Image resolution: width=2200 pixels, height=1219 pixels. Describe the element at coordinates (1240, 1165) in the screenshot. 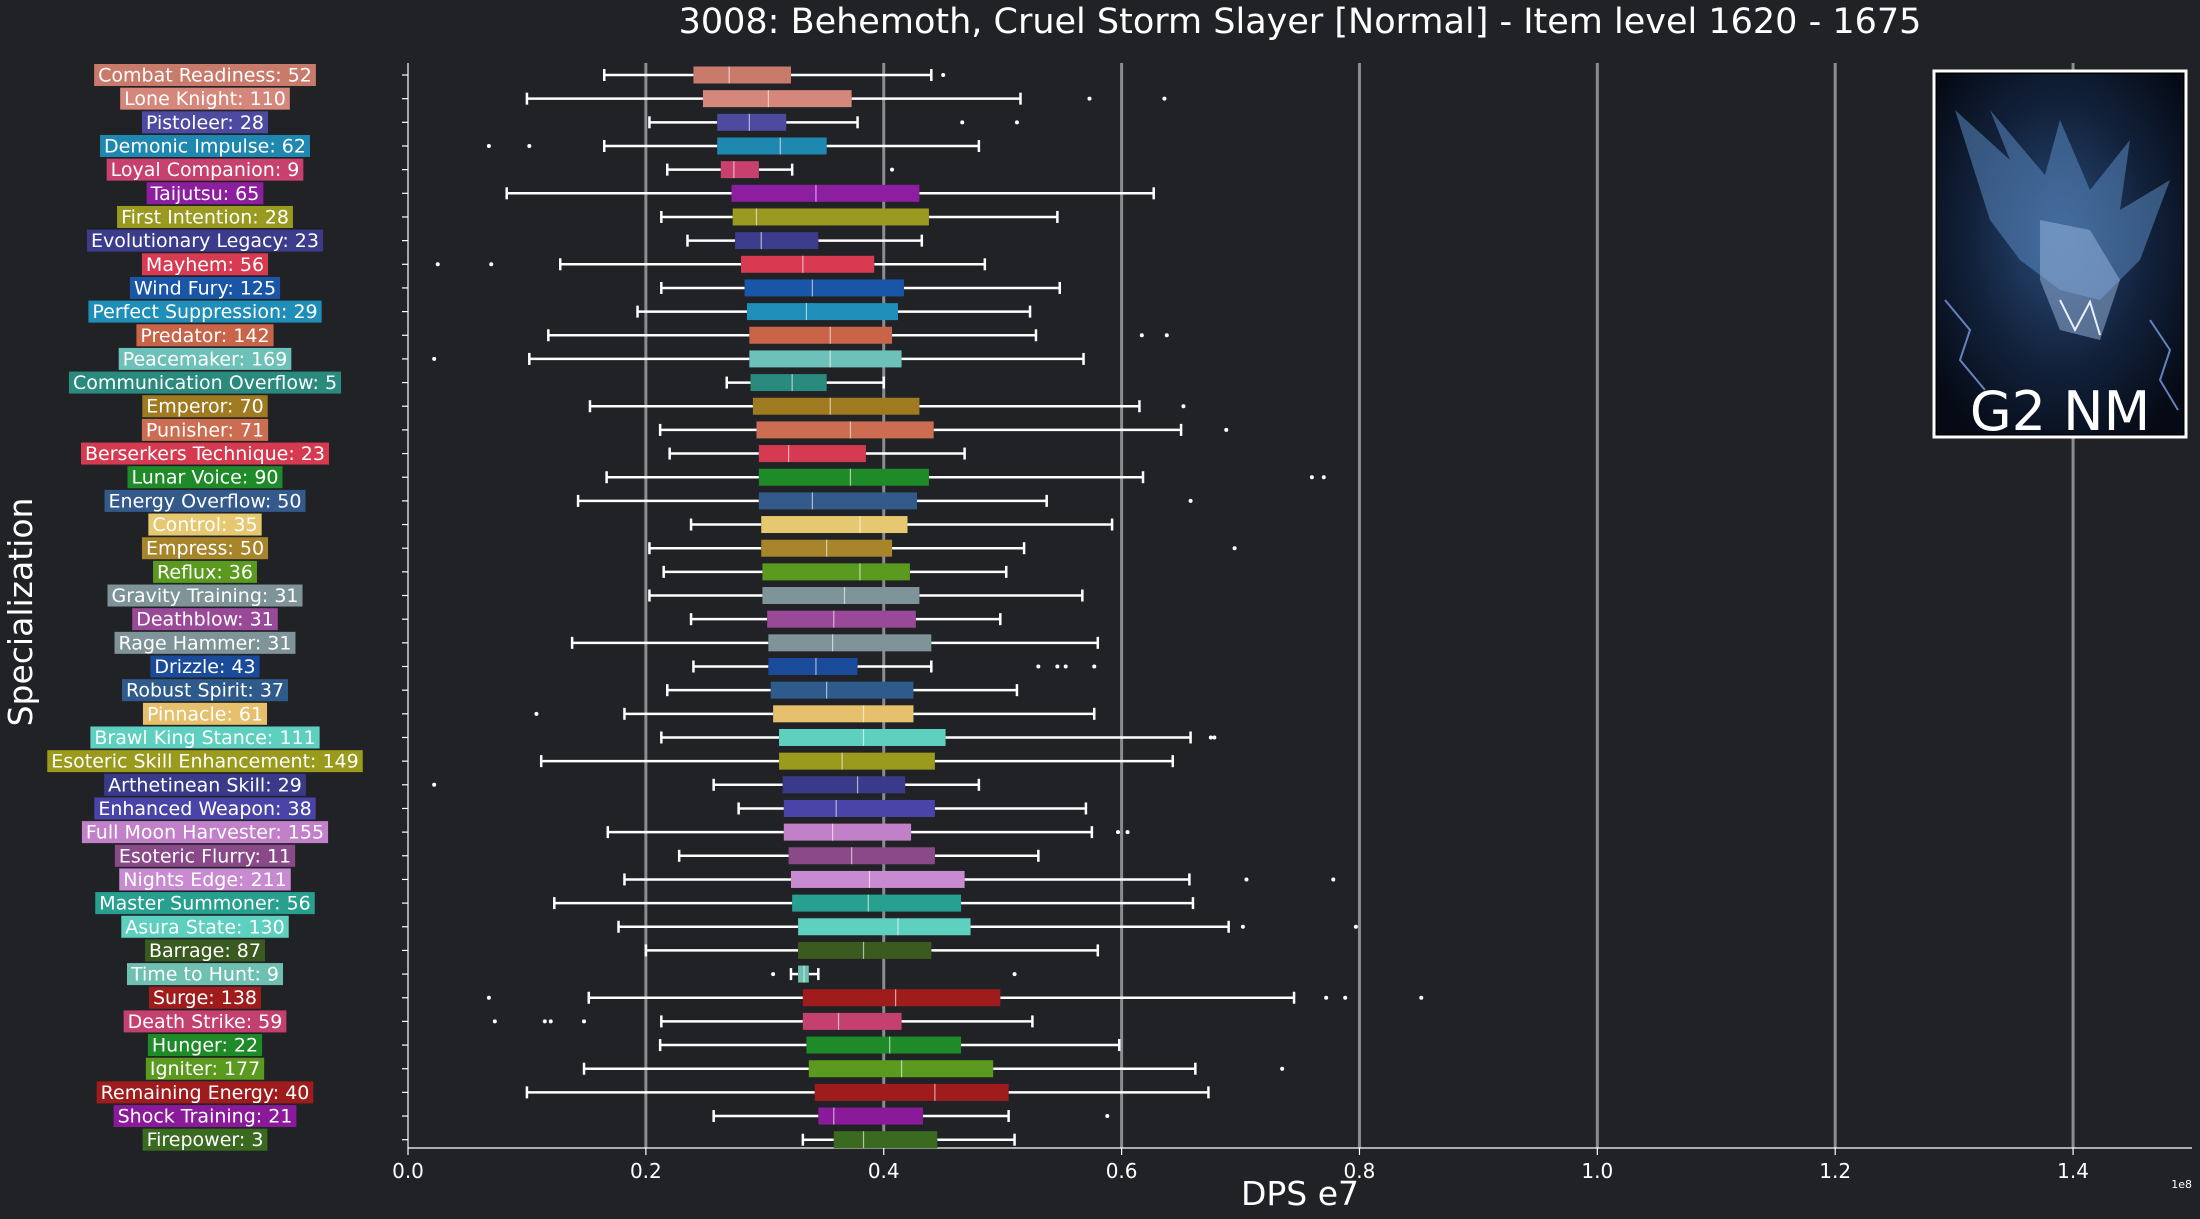

I see `x-ticks: 0.0 0.2 0.4 0.6 0.8 1.0 1.2 1.4` at that location.